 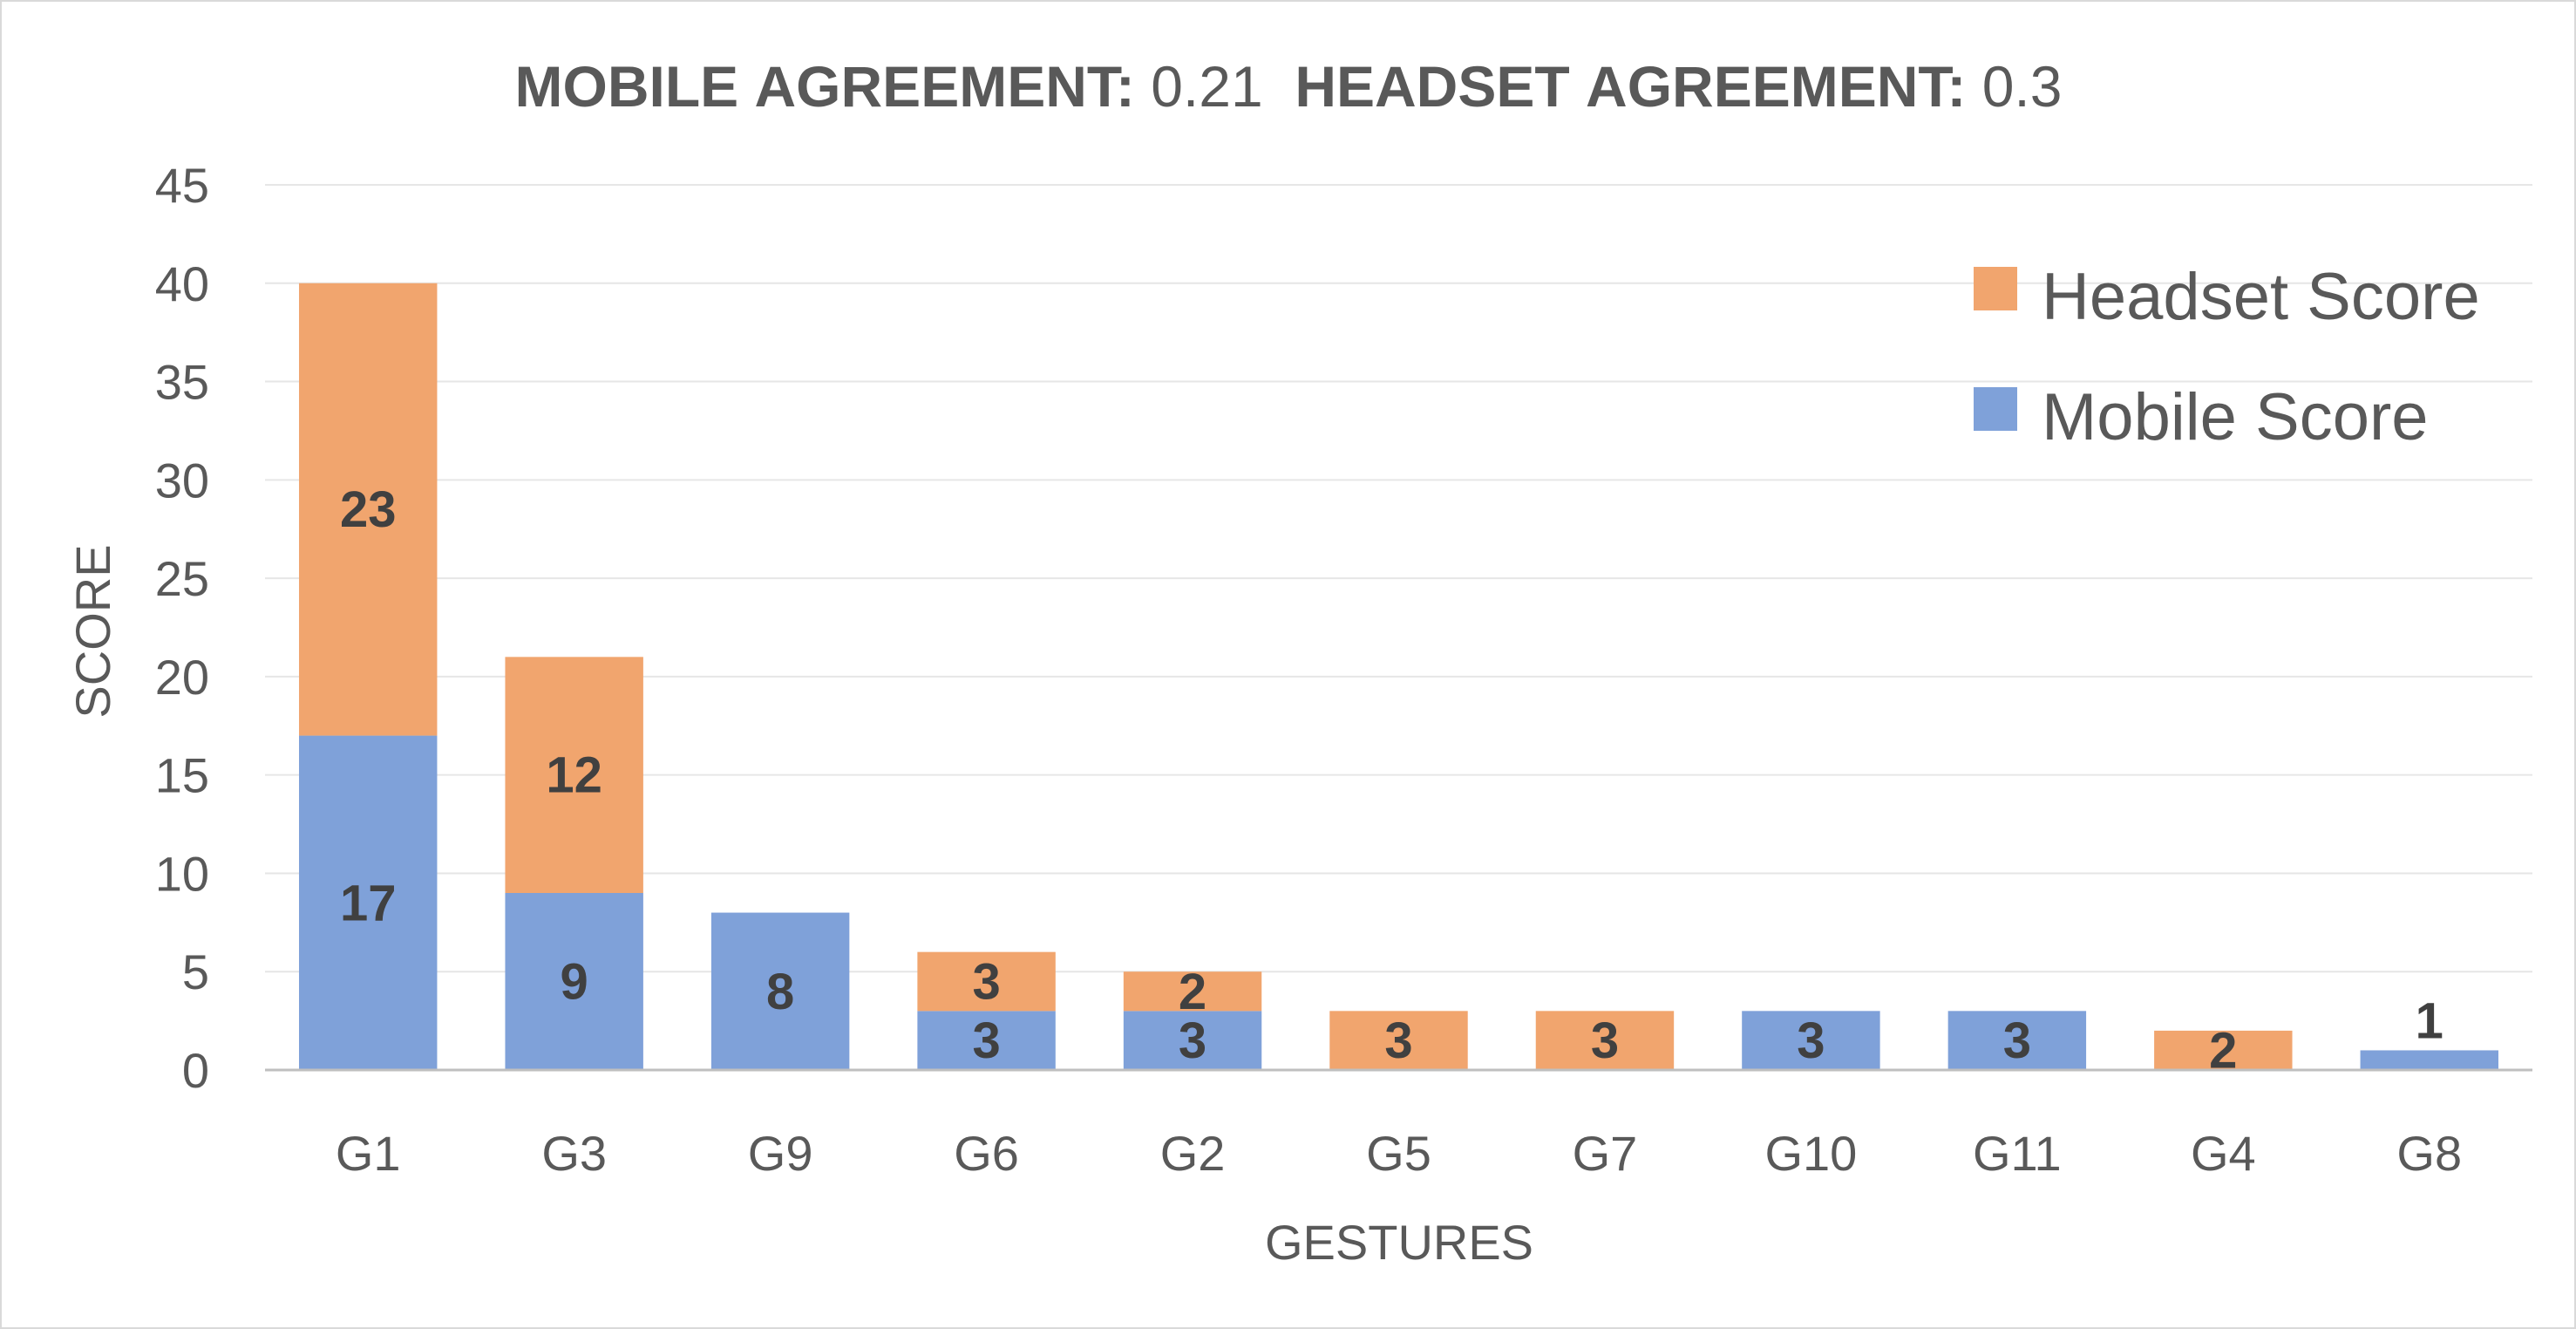 What do you see at coordinates (2014, 86) in the screenshot?
I see `chart-title-part-3: 0.3` at bounding box center [2014, 86].